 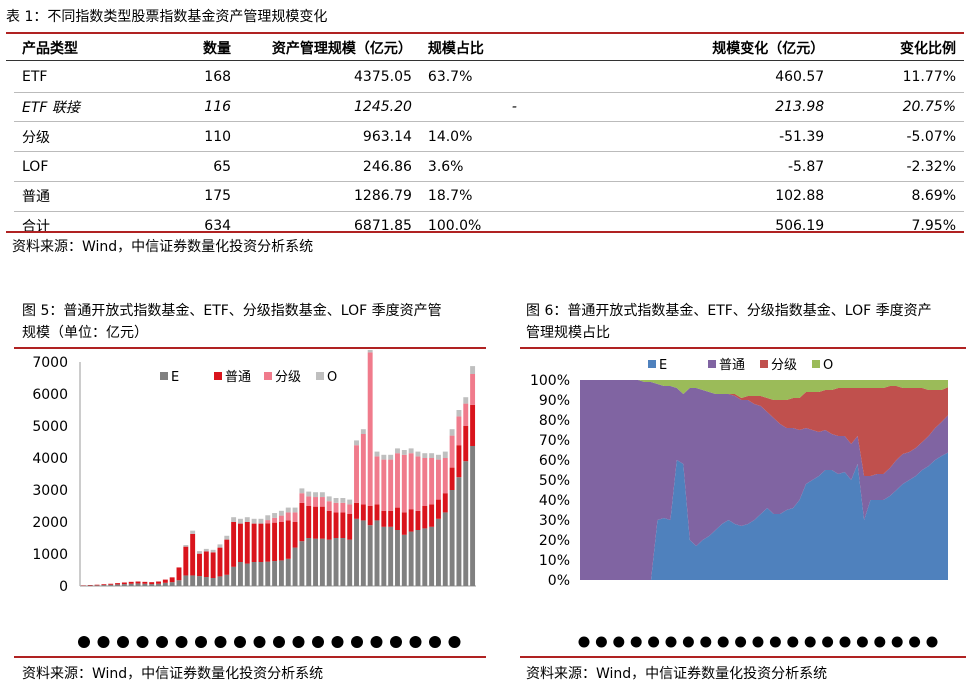 What do you see at coordinates (743, 657) in the screenshot?
I see `fig6-bottom-rule` at bounding box center [743, 657].